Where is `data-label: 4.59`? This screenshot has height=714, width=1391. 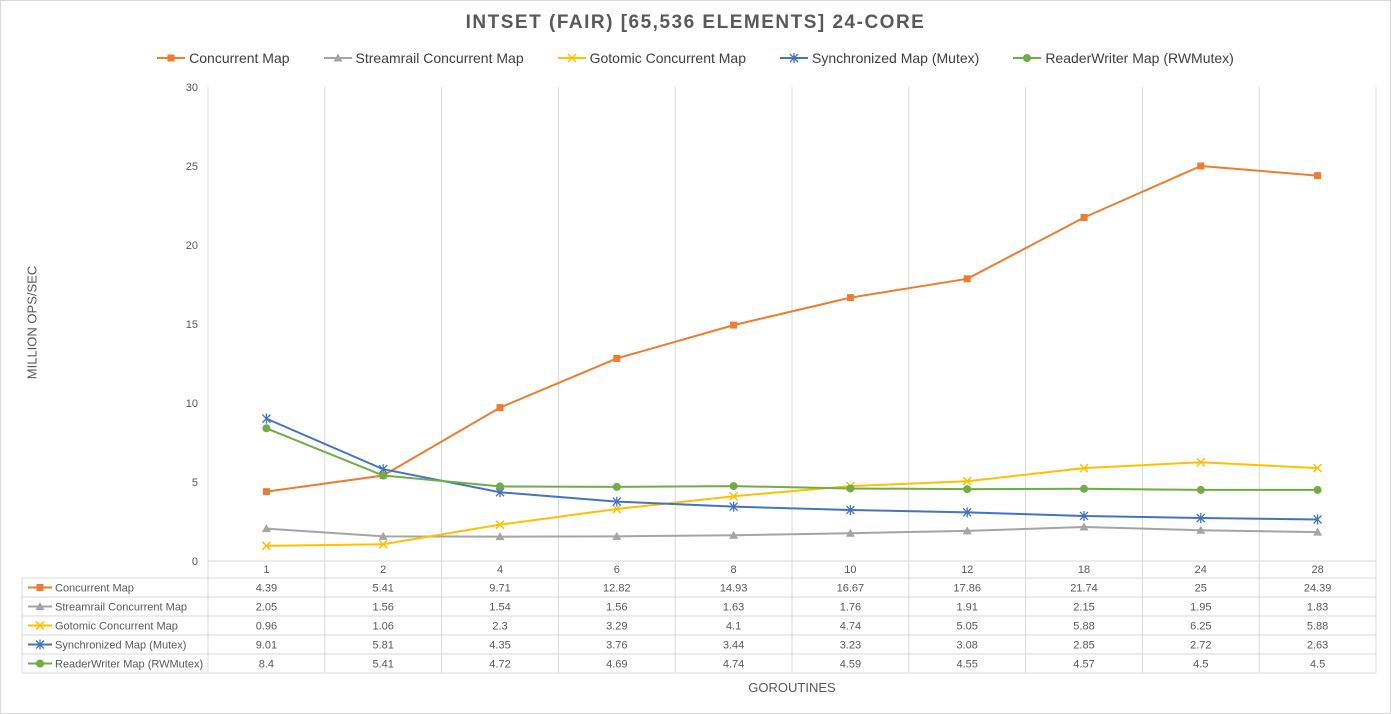 data-label: 4.59 is located at coordinates (850, 665).